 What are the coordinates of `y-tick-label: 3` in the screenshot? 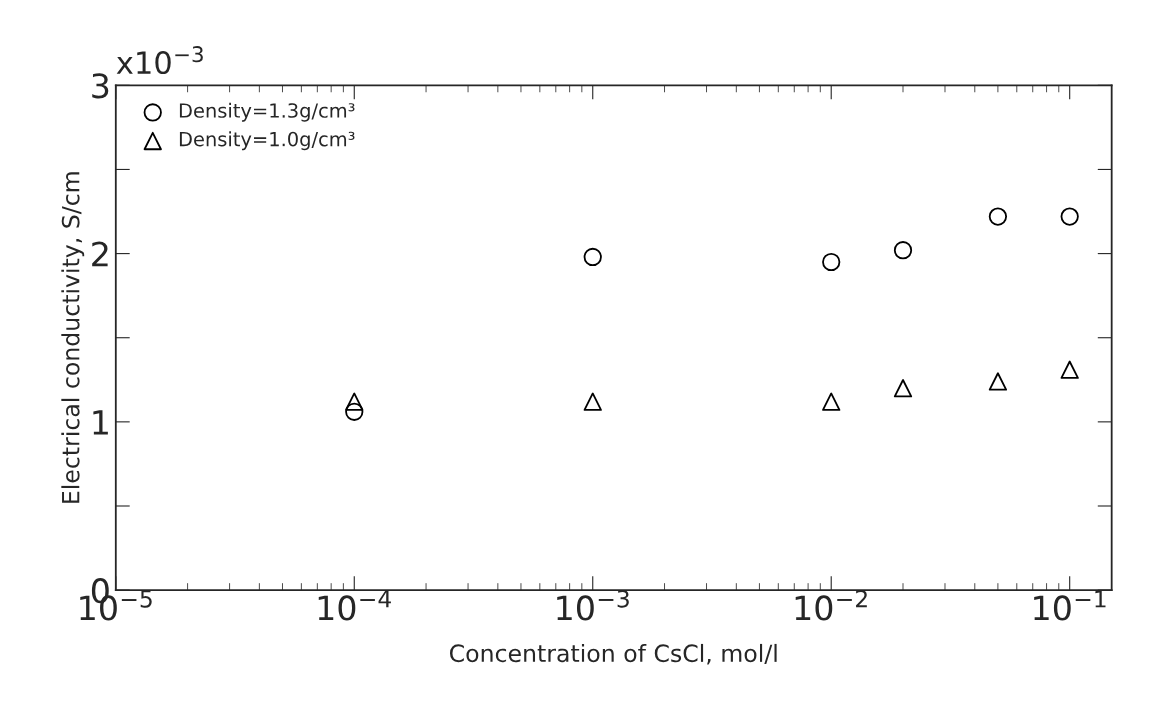 It's located at (100, 86).